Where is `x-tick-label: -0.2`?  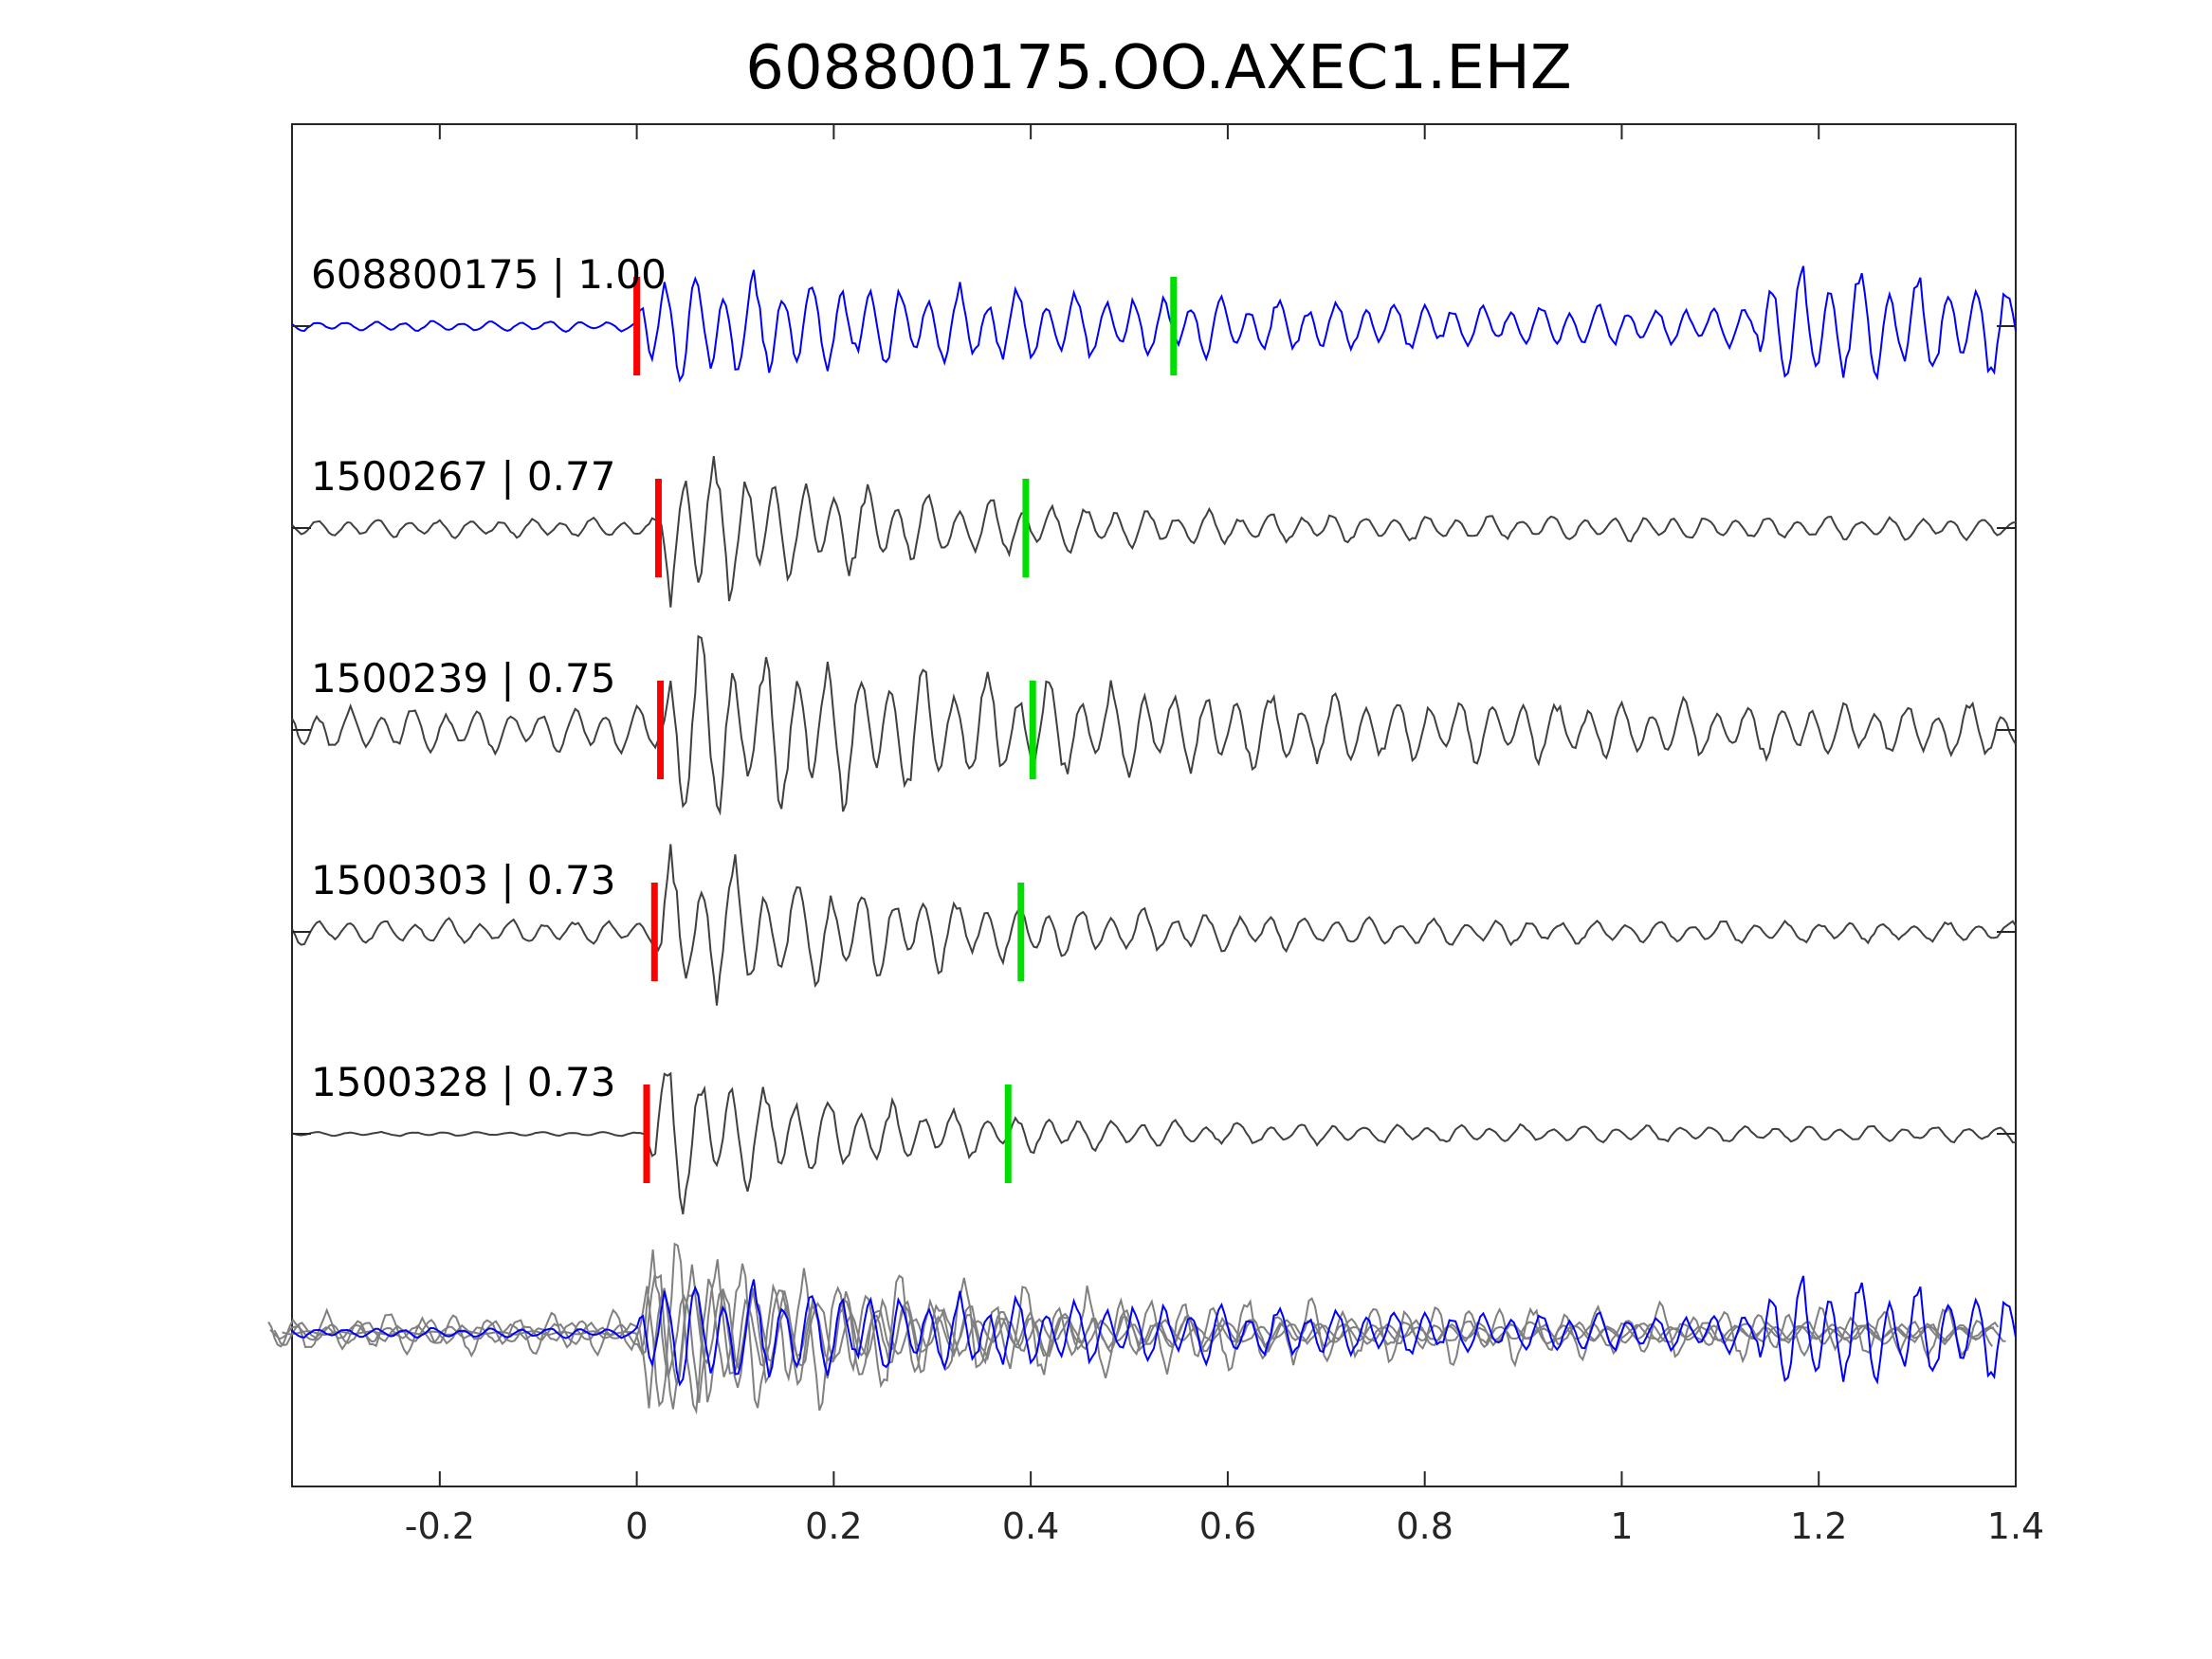 x-tick-label: -0.2 is located at coordinates (440, 1526).